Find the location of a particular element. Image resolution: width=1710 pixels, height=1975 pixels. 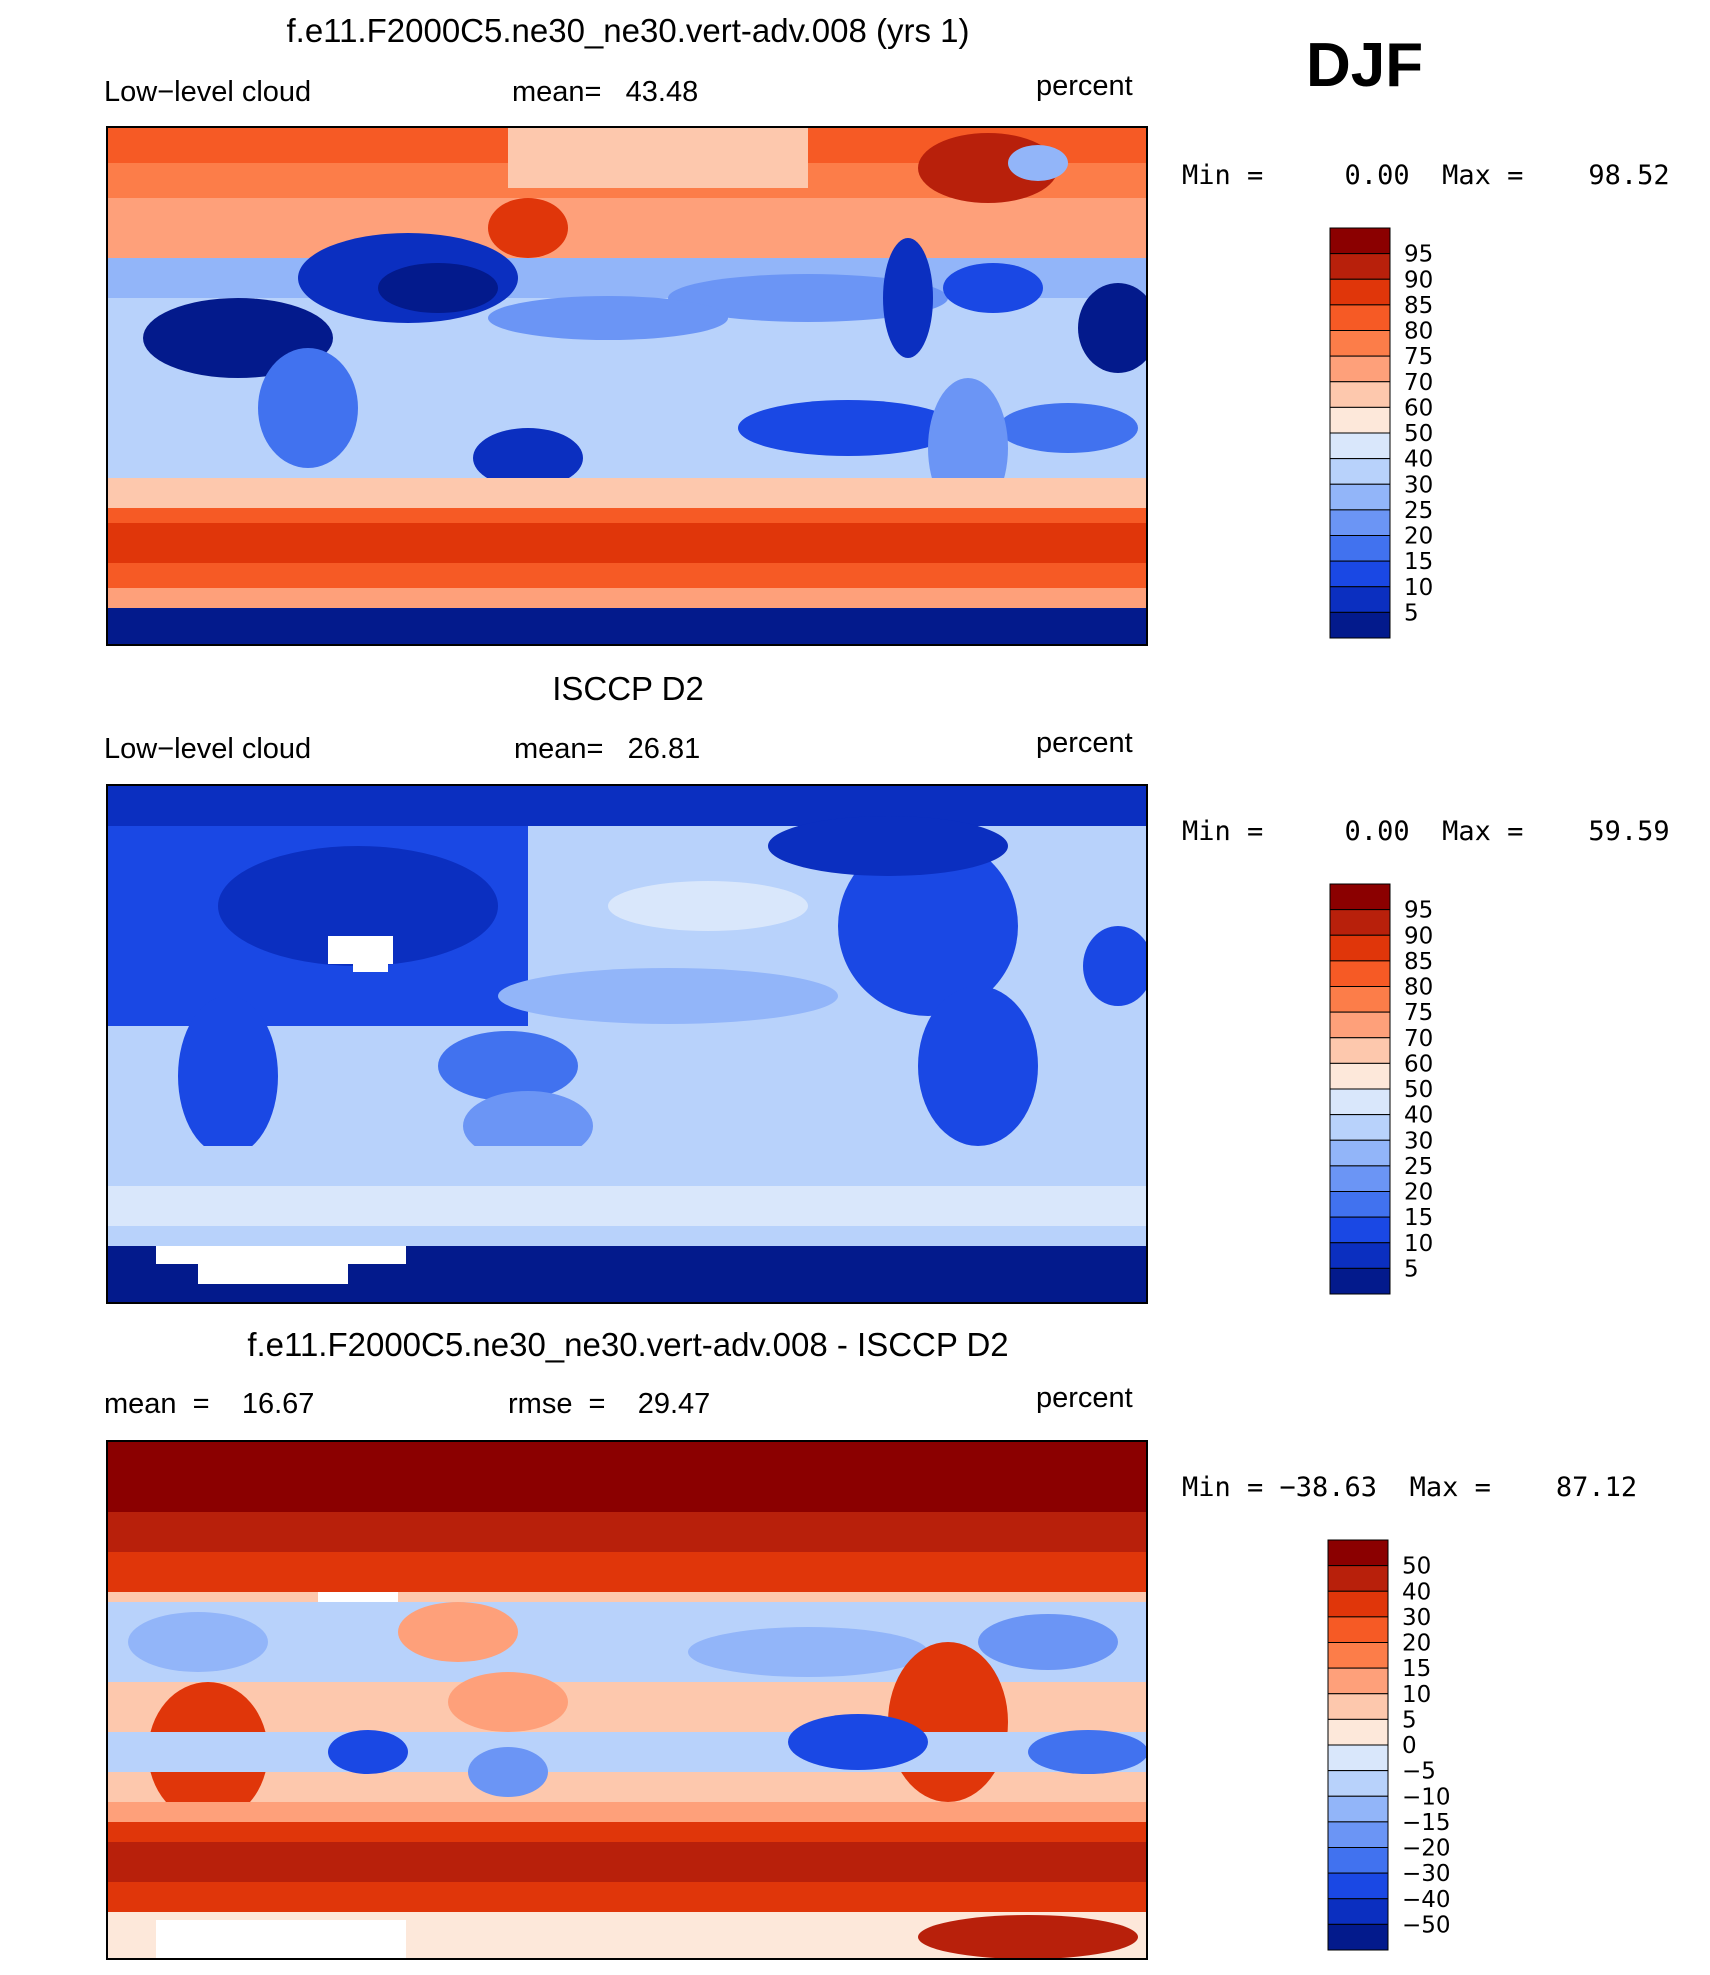

panel-mean-label: mean = 16.67 is located at coordinates (209, 1404).